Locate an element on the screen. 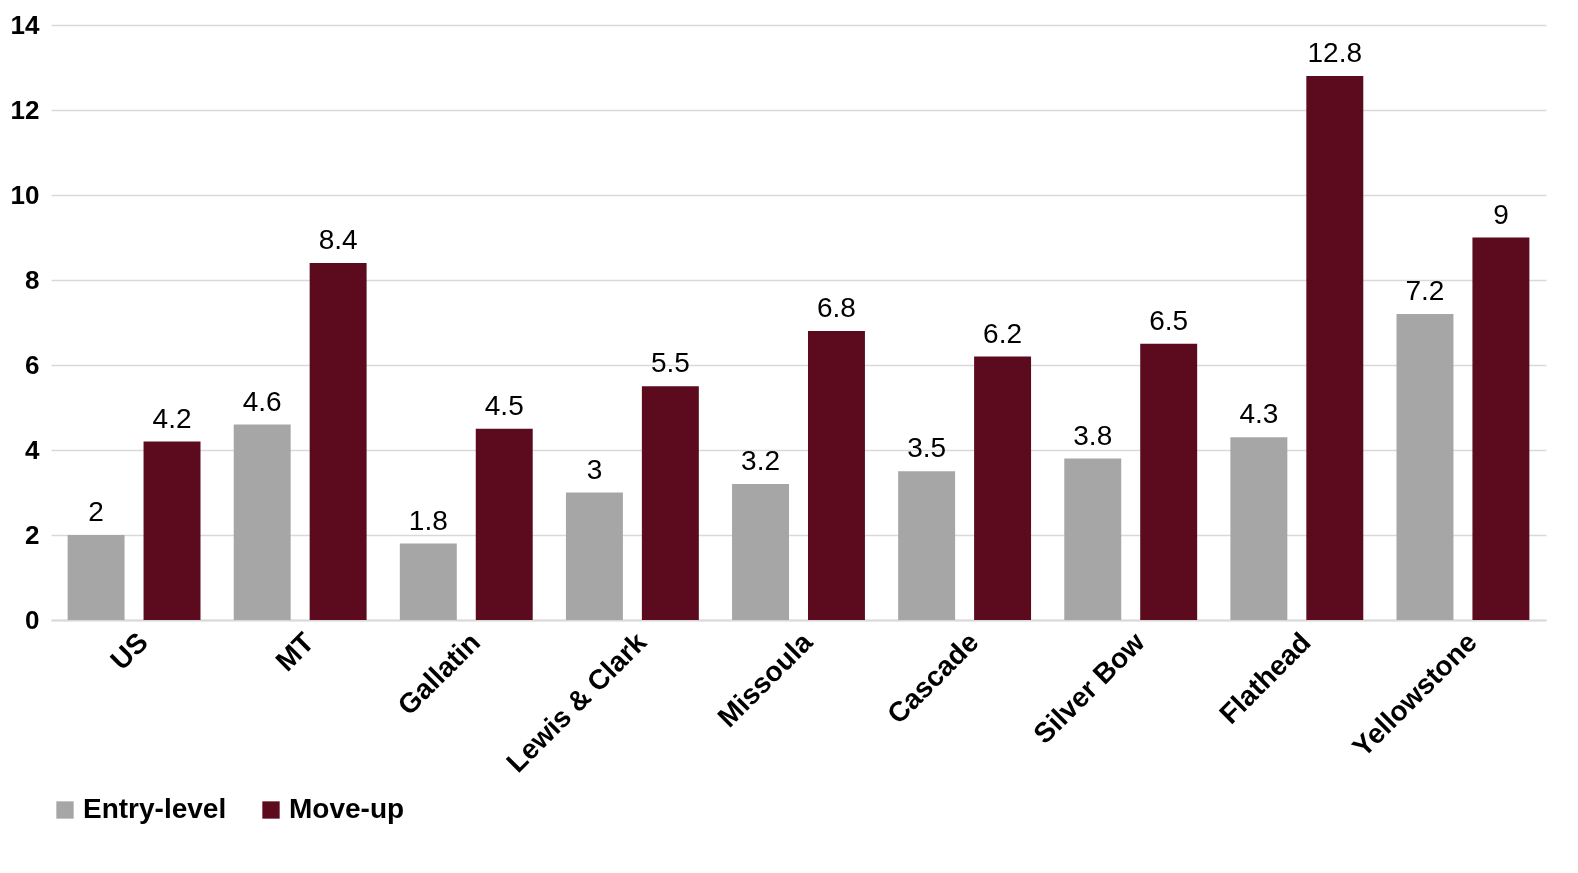 The image size is (1578, 873). y-tick-label: 10 is located at coordinates (25, 194).